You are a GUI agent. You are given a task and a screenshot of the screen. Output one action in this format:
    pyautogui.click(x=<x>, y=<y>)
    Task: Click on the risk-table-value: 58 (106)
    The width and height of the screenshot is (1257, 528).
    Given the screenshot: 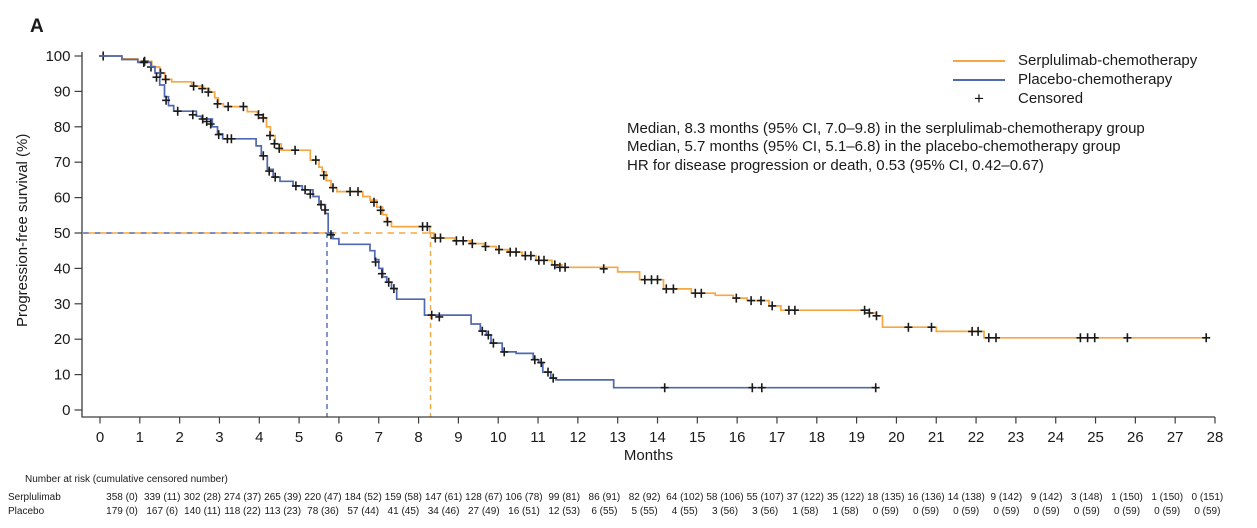 What is the action you would take?
    pyautogui.click(x=724, y=497)
    